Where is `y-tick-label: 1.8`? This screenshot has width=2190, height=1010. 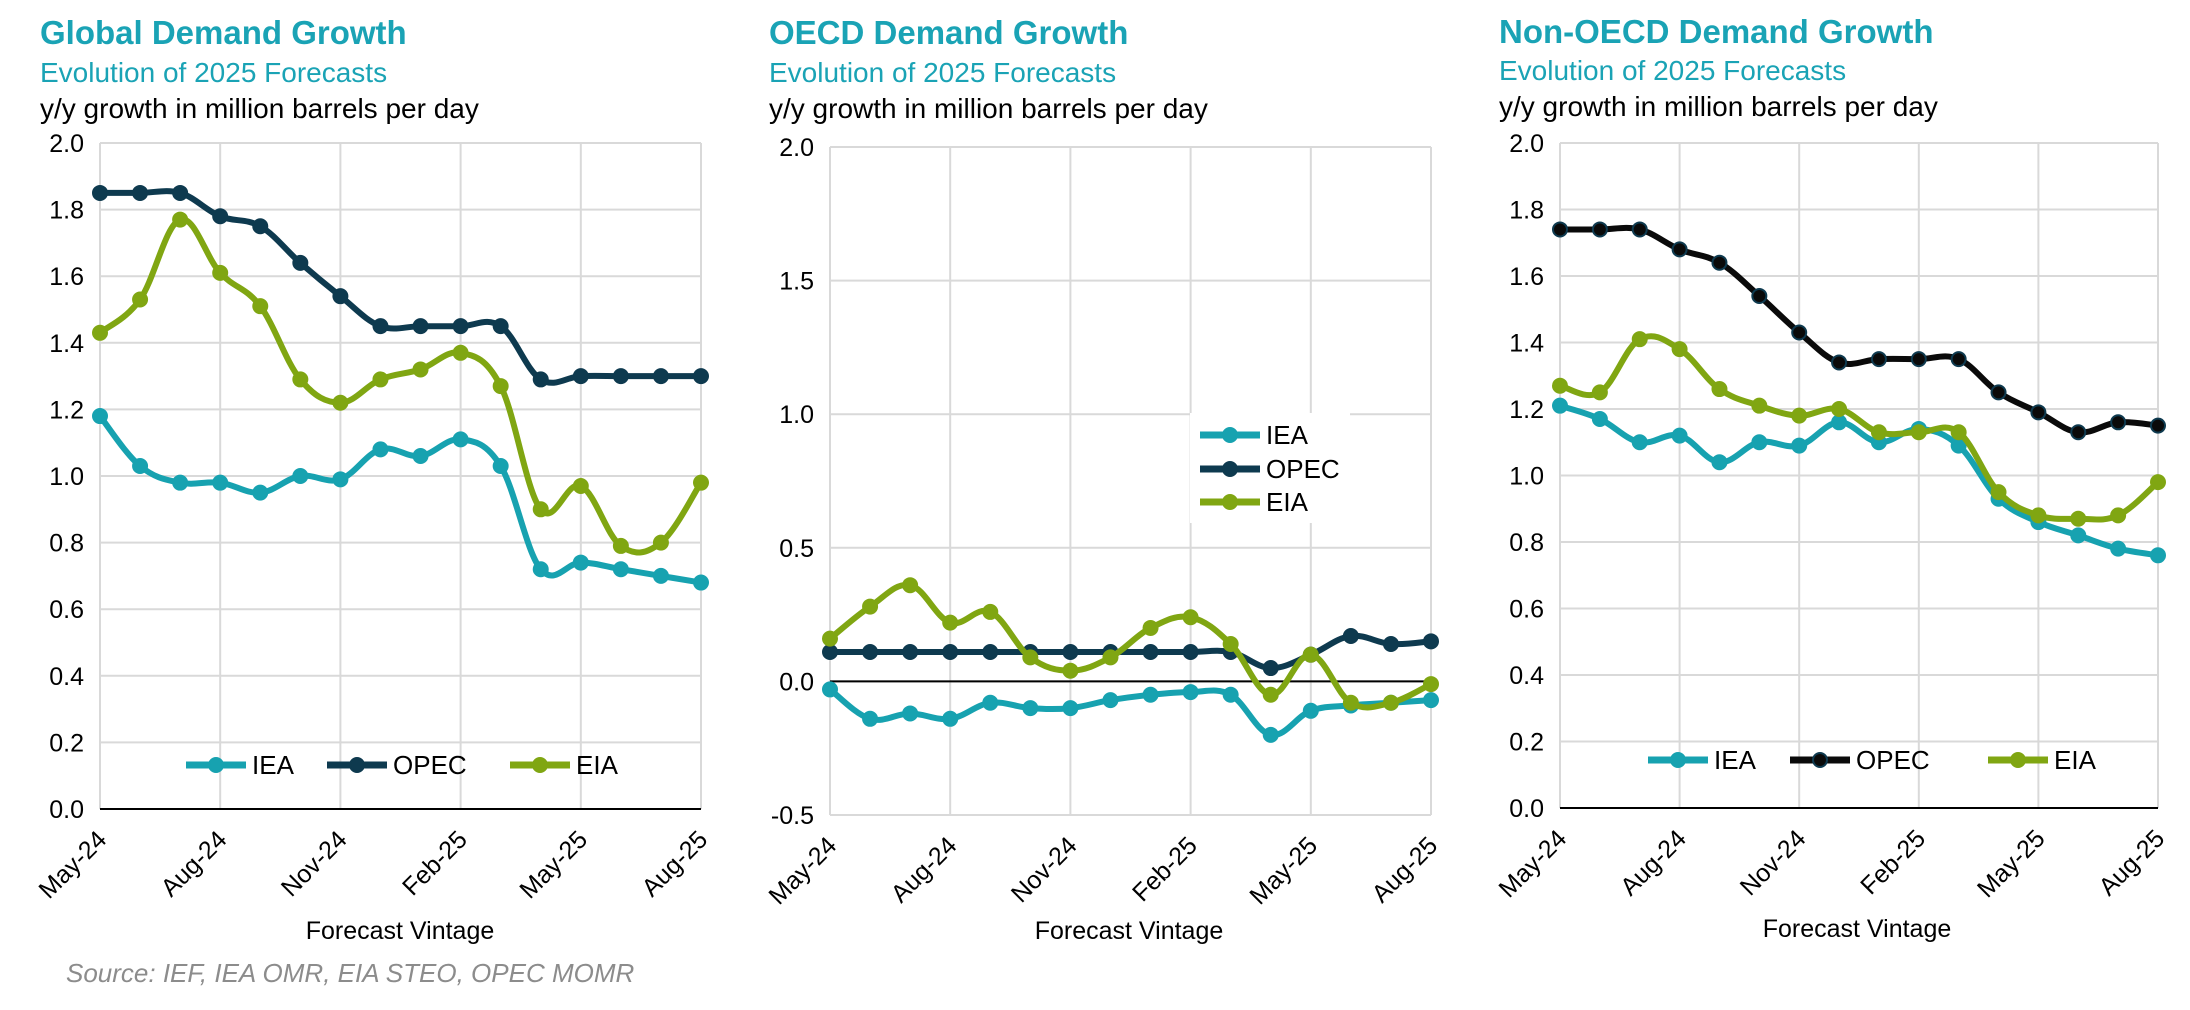
y-tick-label: 1.8 is located at coordinates (1526, 211).